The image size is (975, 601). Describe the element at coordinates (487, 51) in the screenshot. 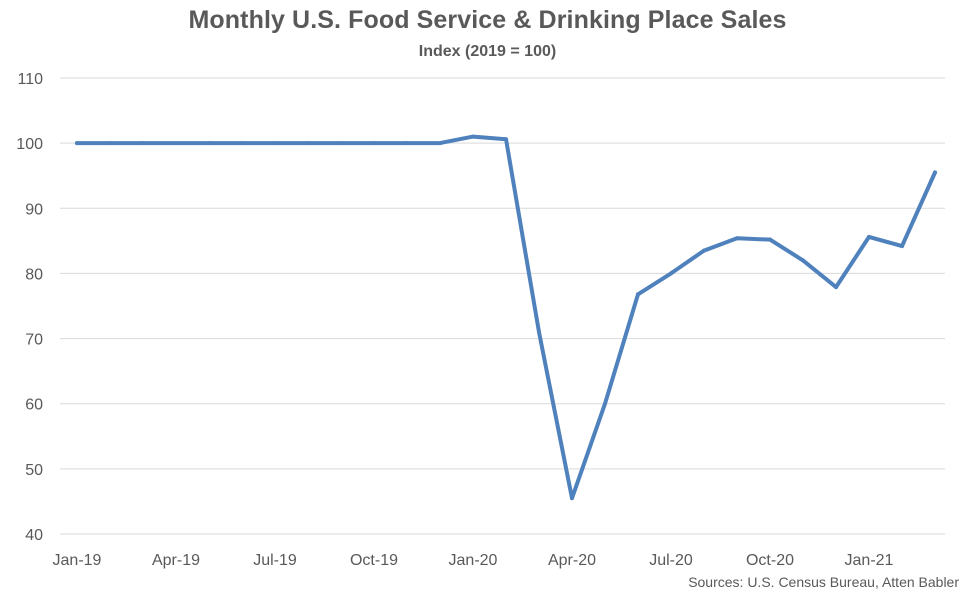

I see `chart-subtitle: Index (2019 = 100)` at that location.